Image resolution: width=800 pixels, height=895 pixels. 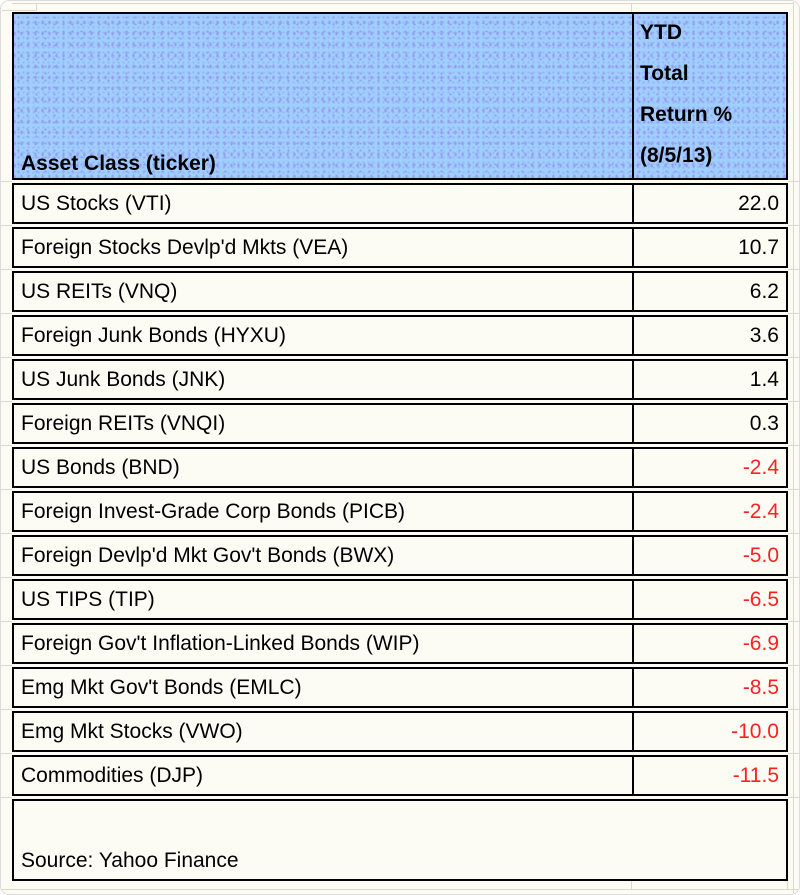 What do you see at coordinates (686, 114) in the screenshot?
I see `ytd-header-line: Return %` at bounding box center [686, 114].